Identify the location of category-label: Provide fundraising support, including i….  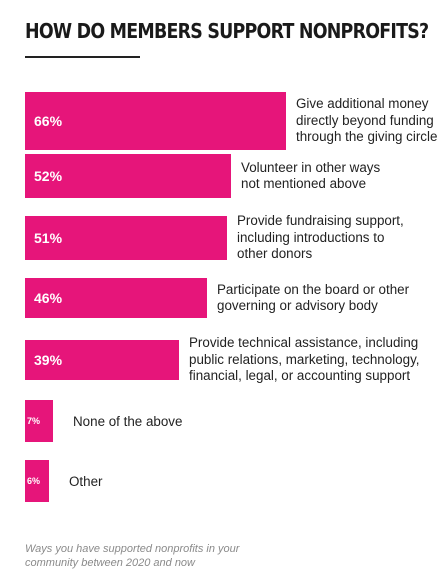
(320, 237).